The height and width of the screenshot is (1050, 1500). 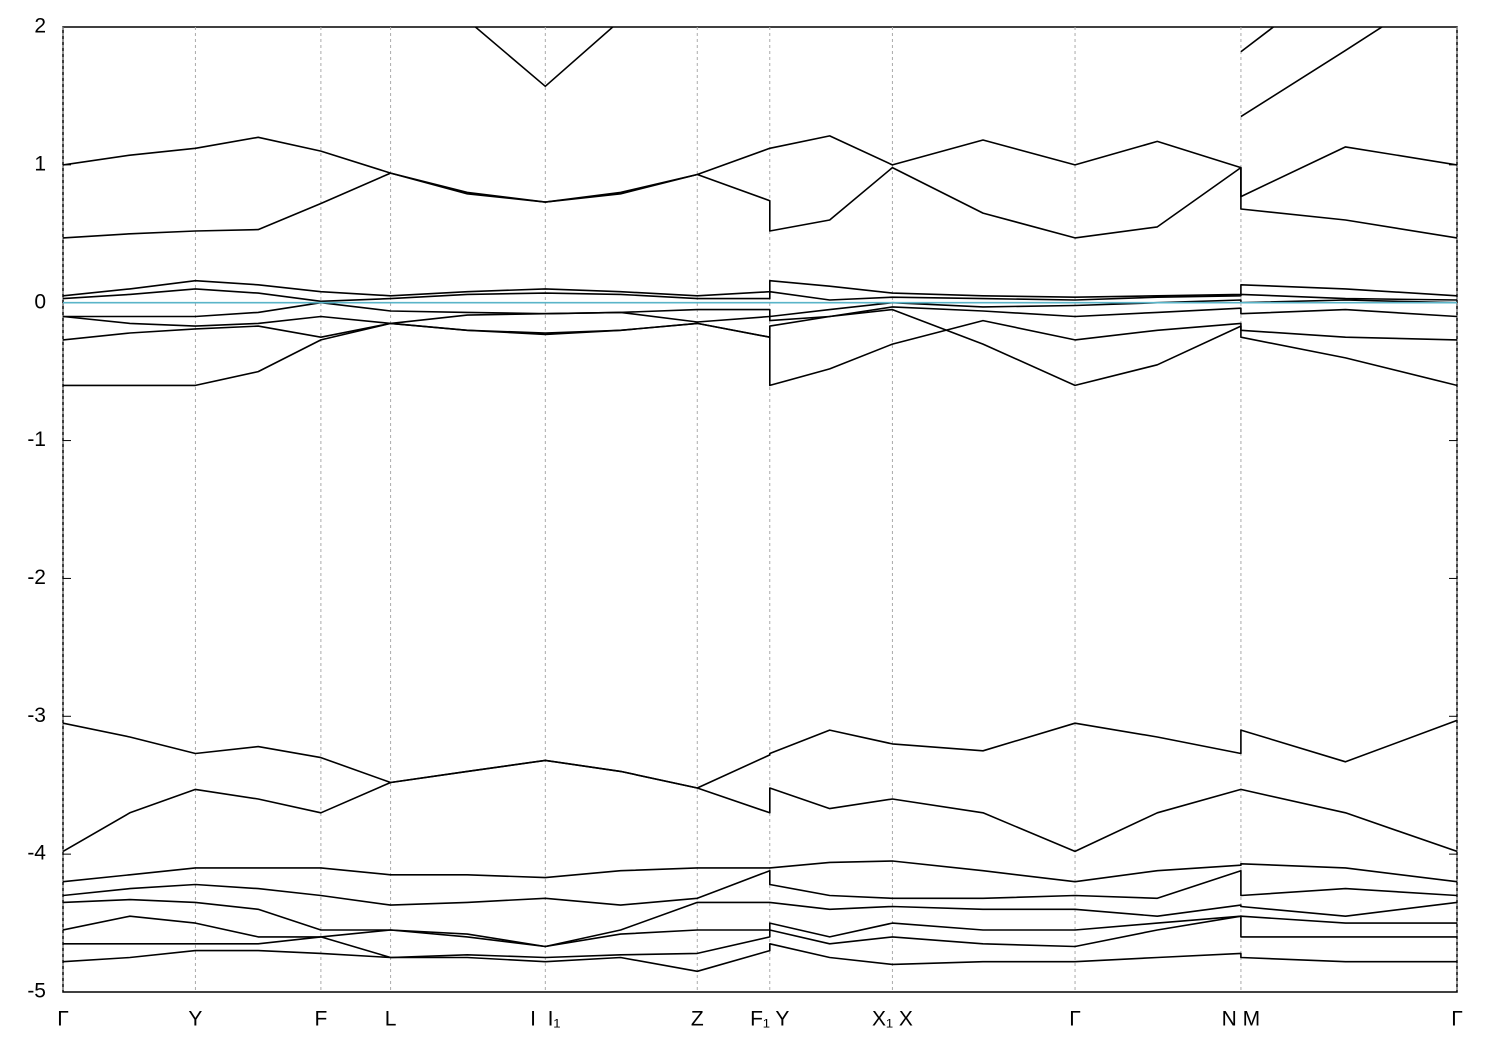 I want to click on y-tick-label: 0, so click(x=40, y=301).